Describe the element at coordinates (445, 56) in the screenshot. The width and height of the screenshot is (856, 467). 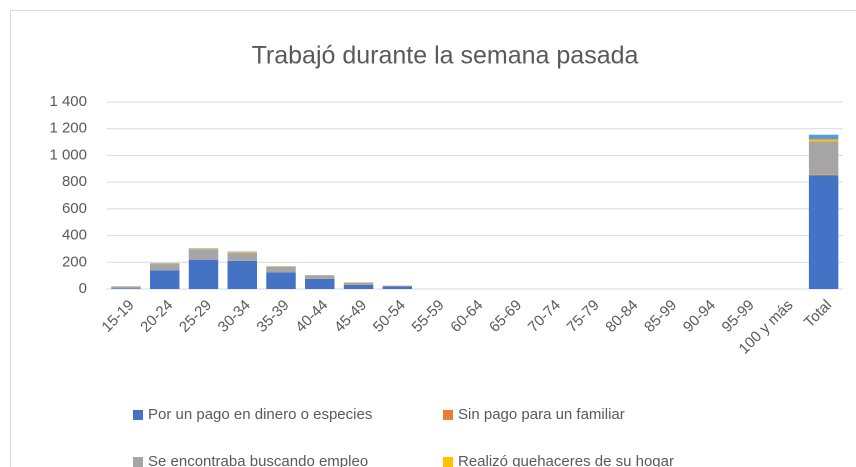
I see `chart-title: Trabajó durante la semana pasada` at that location.